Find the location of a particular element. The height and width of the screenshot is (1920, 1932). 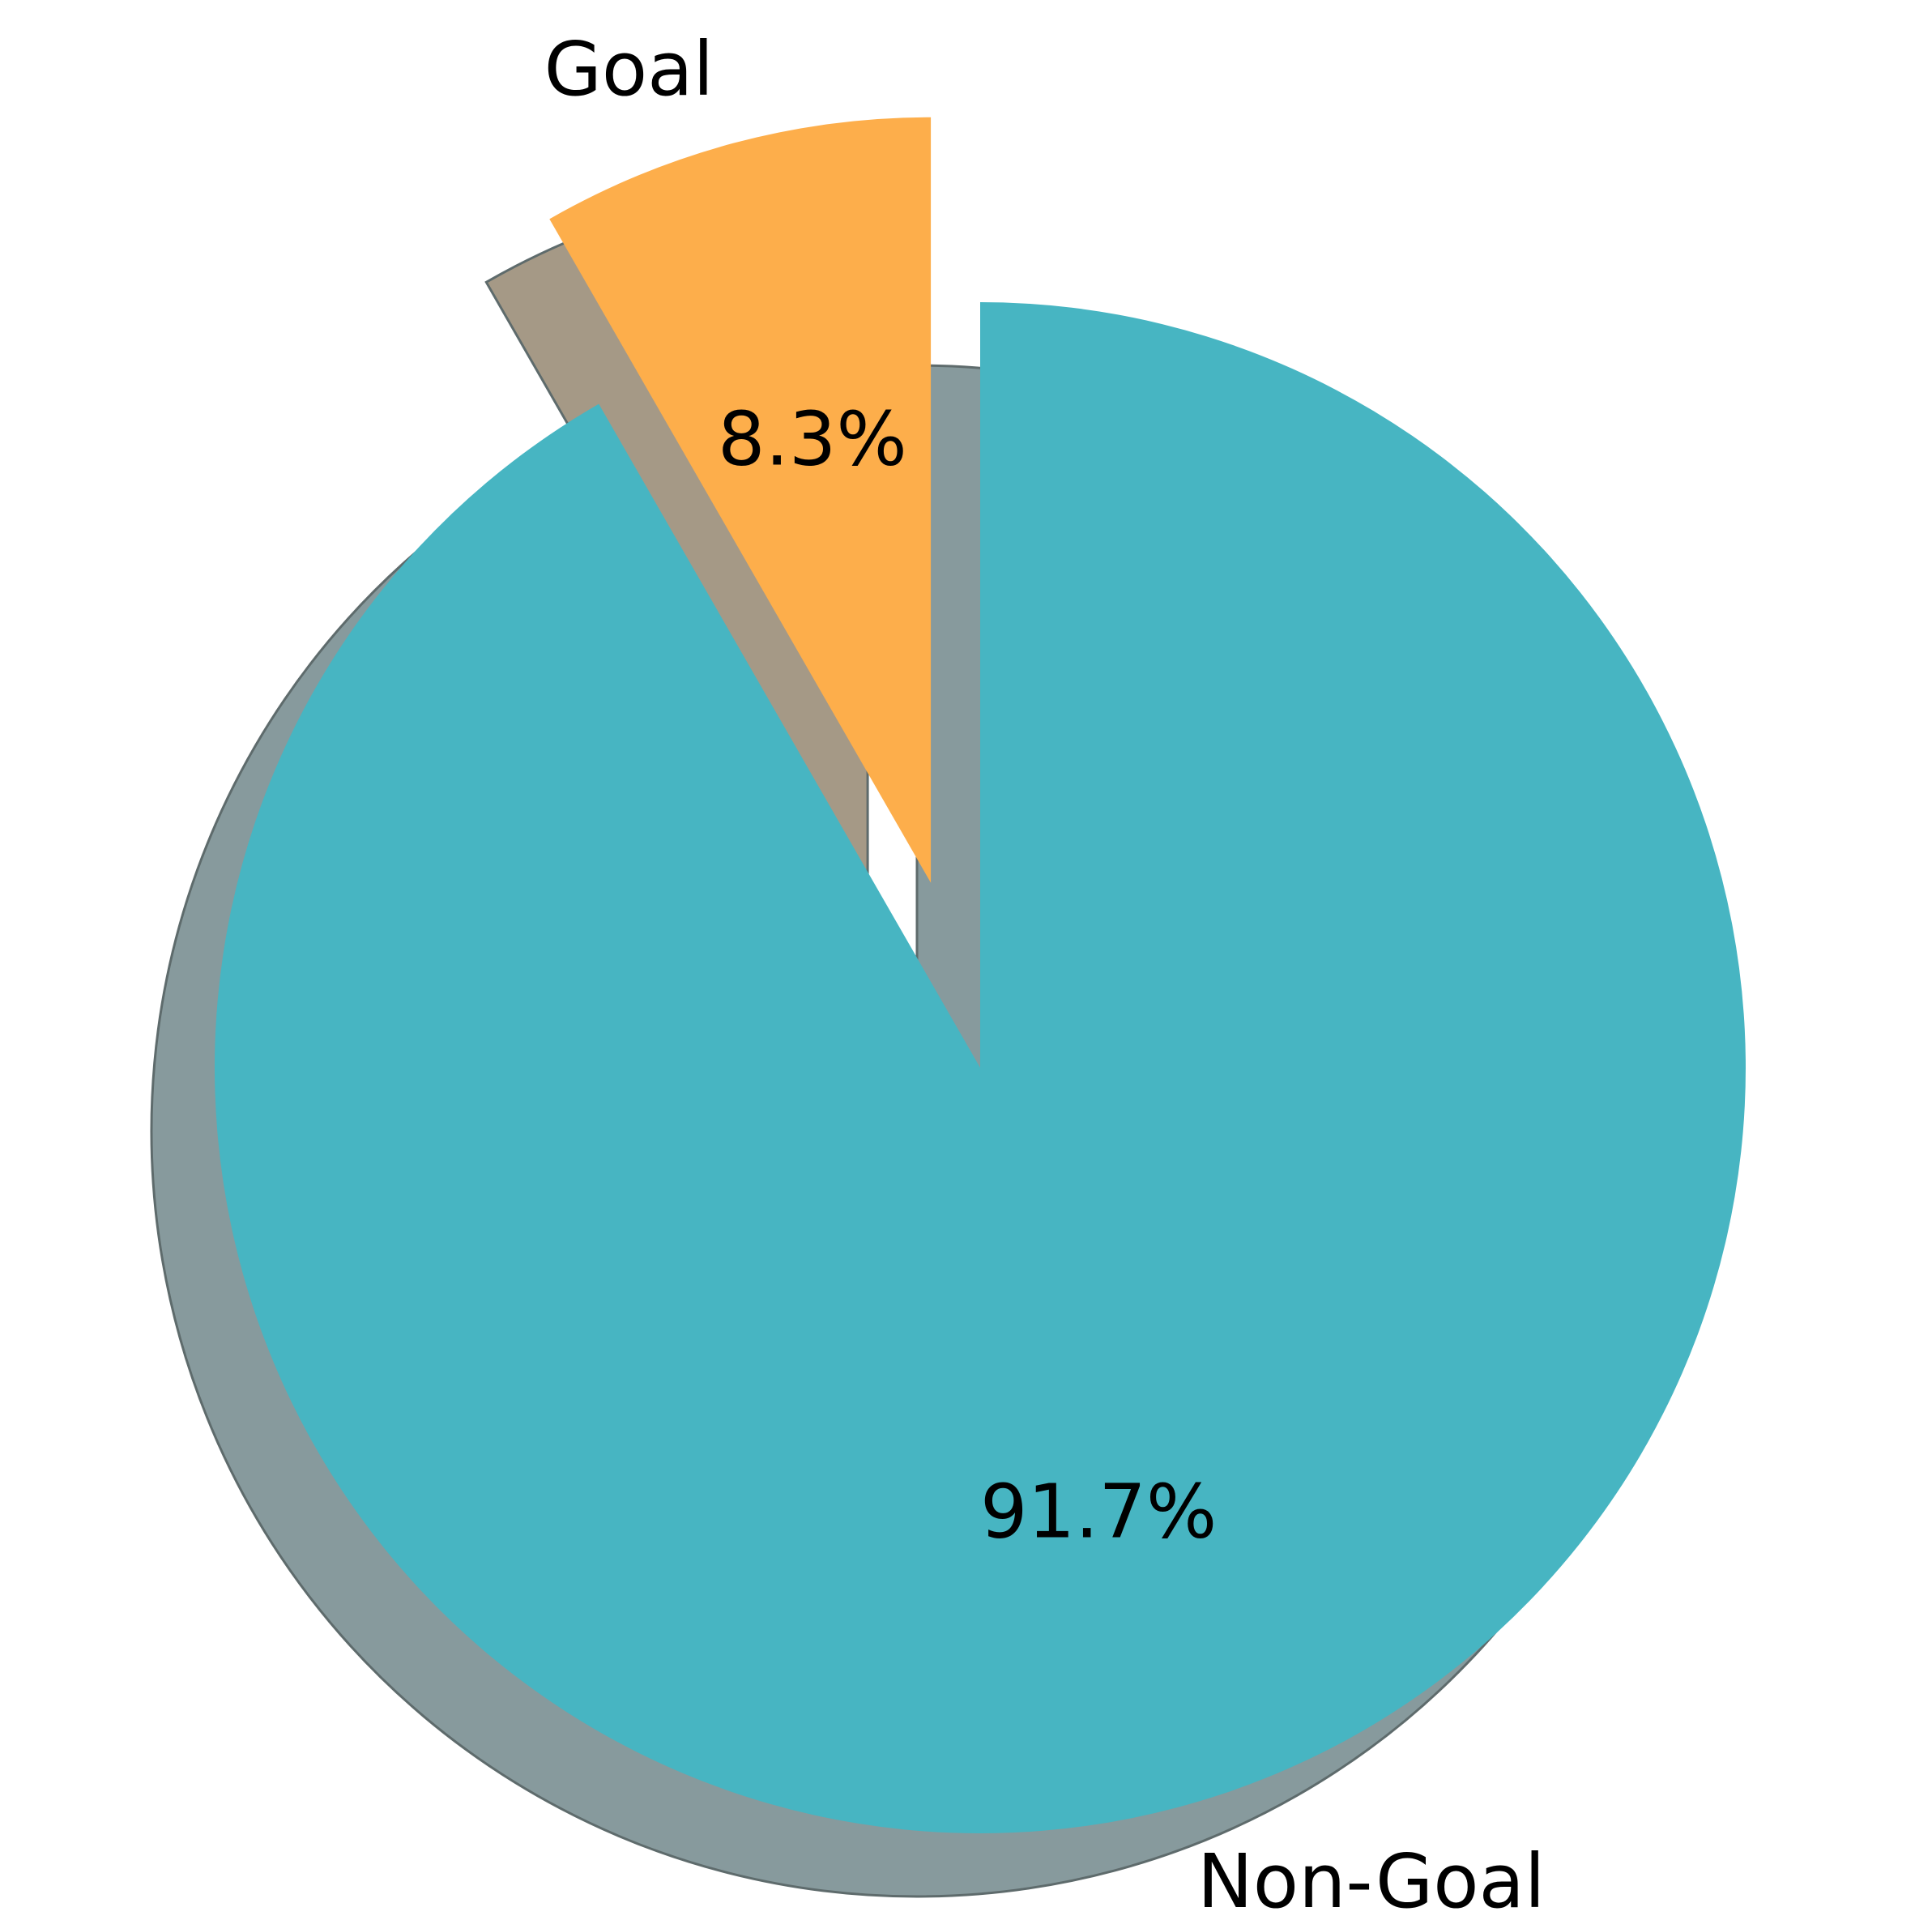

percent-label-non-goal: 91.7% is located at coordinates (1099, 1511).